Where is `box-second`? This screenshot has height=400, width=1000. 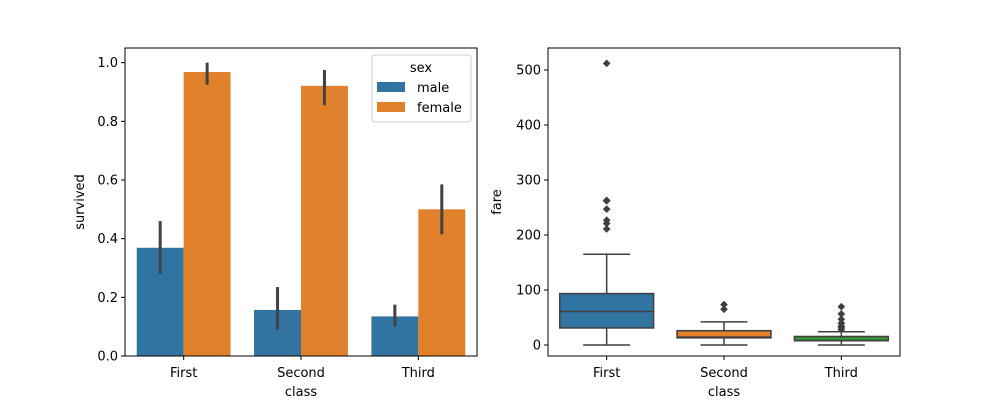
box-second is located at coordinates (724, 323).